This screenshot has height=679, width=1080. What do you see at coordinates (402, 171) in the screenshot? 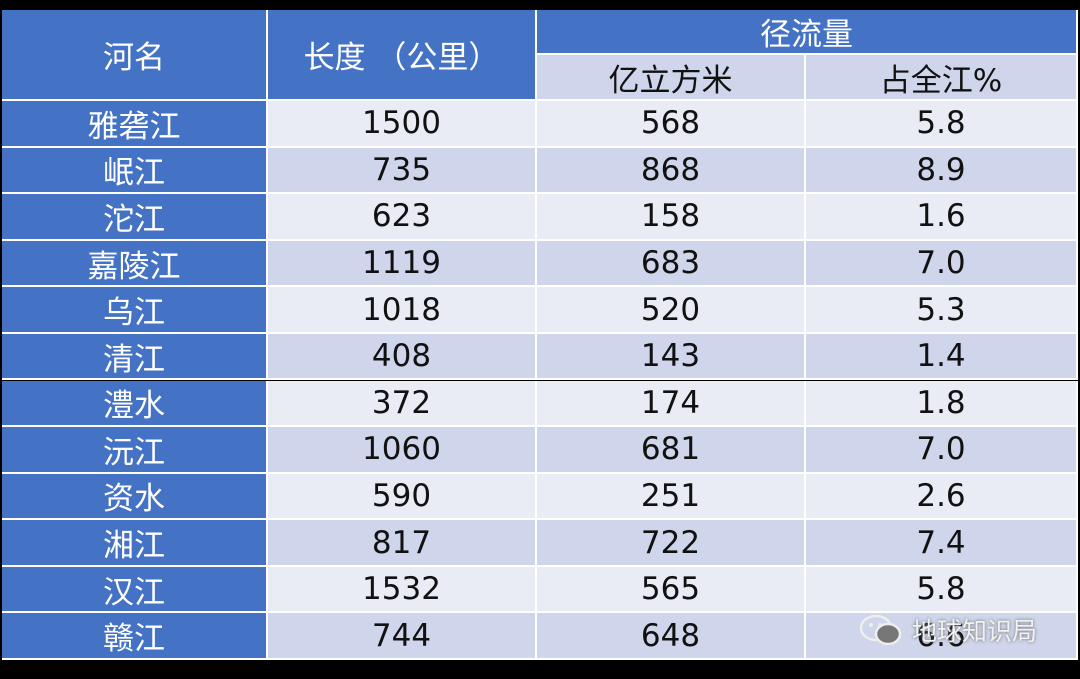
I see `data-cell: 735` at bounding box center [402, 171].